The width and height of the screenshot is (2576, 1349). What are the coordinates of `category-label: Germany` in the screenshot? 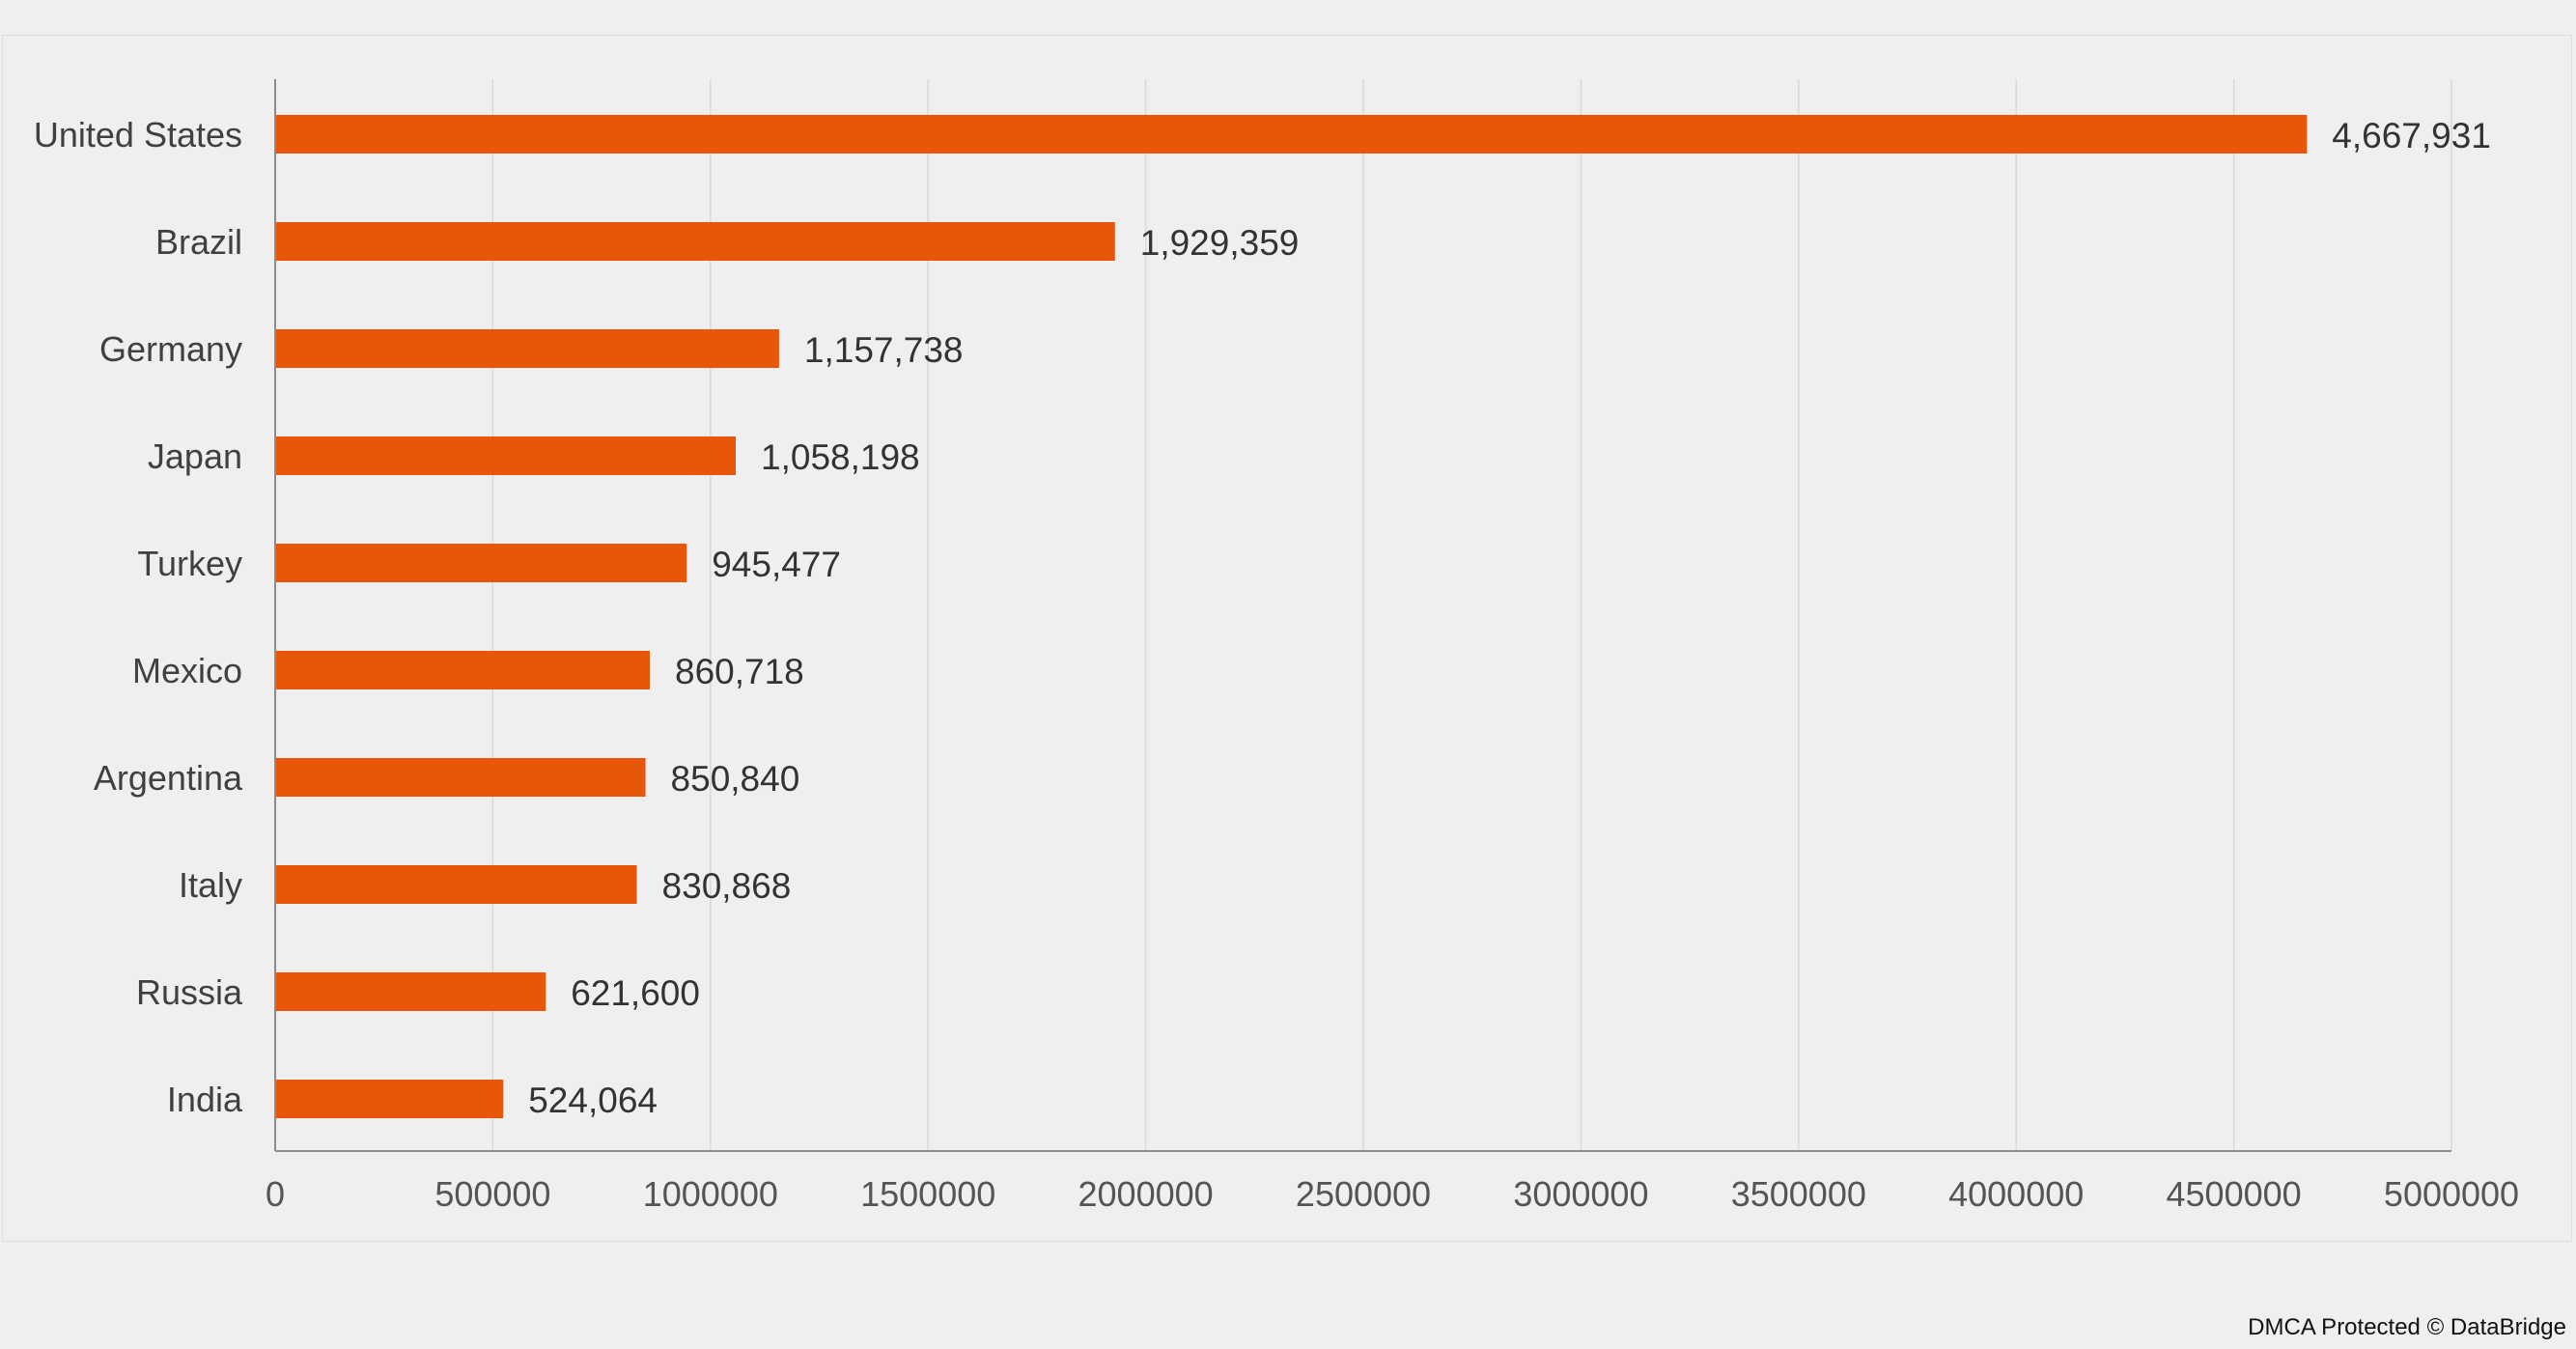 It's located at (171, 349).